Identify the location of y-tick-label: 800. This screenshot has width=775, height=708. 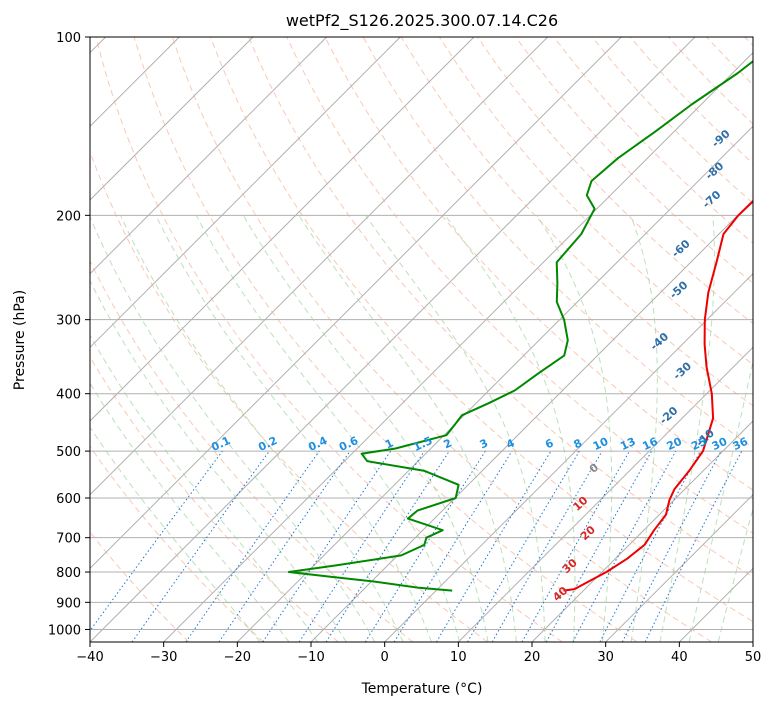
(68, 573).